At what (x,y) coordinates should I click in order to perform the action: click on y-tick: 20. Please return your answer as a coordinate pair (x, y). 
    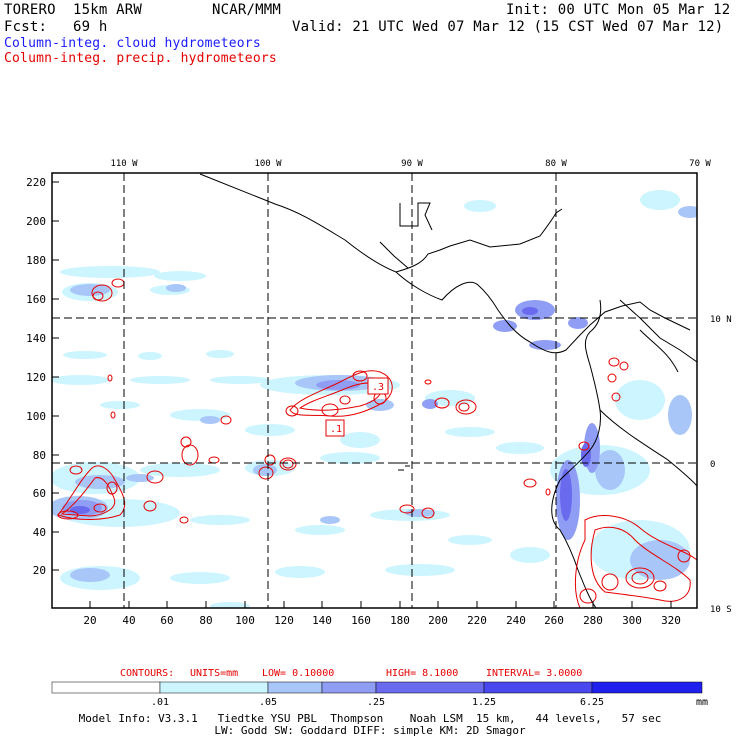
    Looking at the image, I should click on (39, 570).